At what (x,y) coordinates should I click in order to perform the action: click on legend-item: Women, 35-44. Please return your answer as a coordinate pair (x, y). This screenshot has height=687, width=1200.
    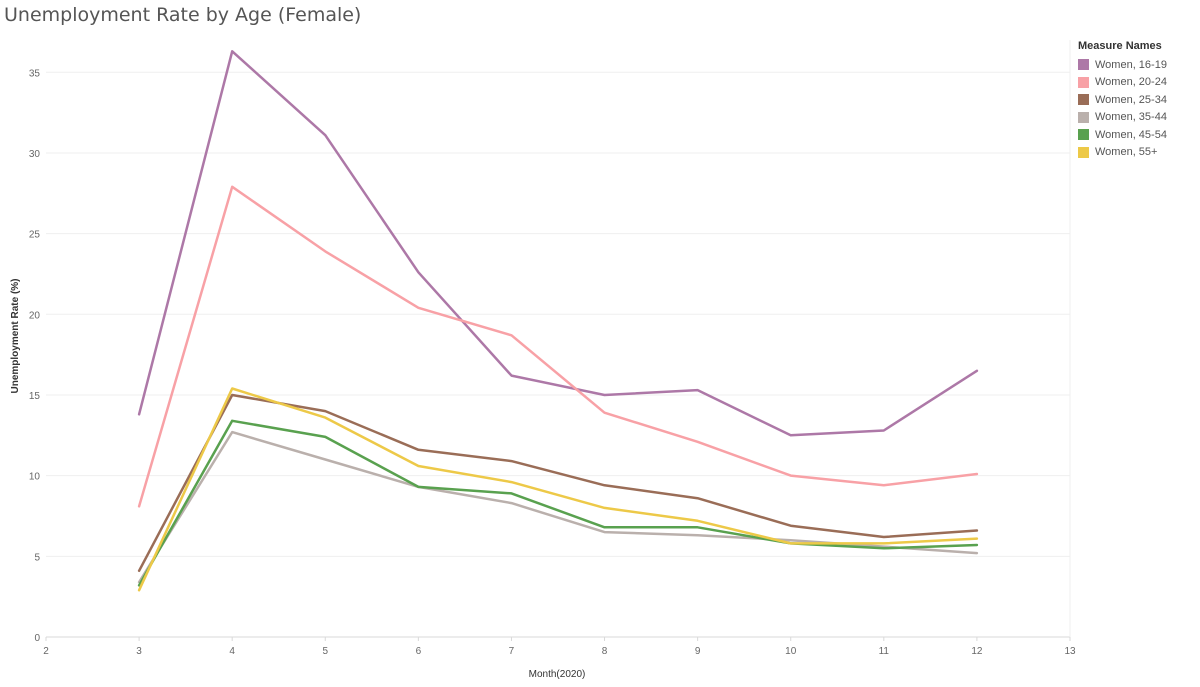
    Looking at the image, I should click on (1137, 118).